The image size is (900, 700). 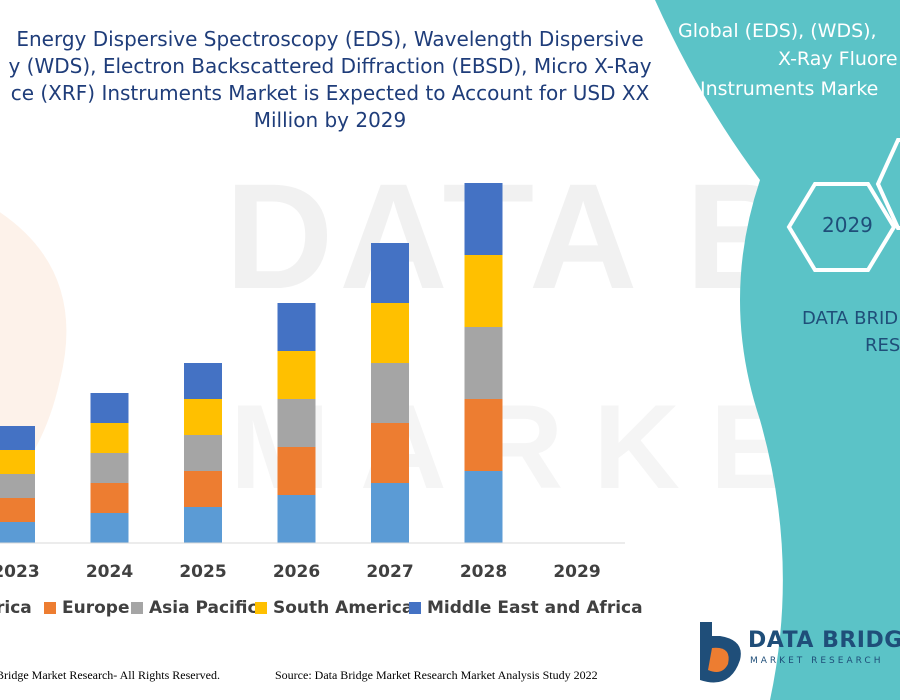 What do you see at coordinates (483, 291) in the screenshot?
I see `bar-2028-south-america` at bounding box center [483, 291].